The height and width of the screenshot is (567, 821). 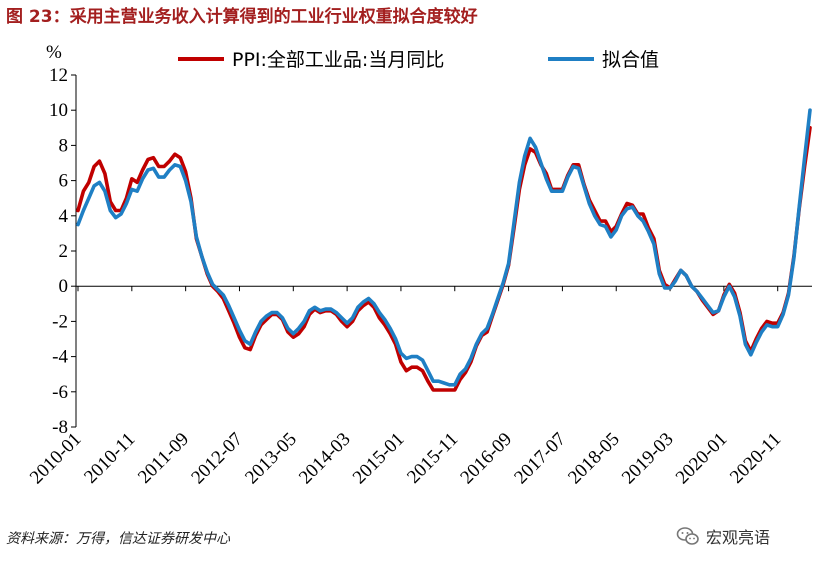 What do you see at coordinates (163, 458) in the screenshot?
I see `x-tick-label: 2011-09` at bounding box center [163, 458].